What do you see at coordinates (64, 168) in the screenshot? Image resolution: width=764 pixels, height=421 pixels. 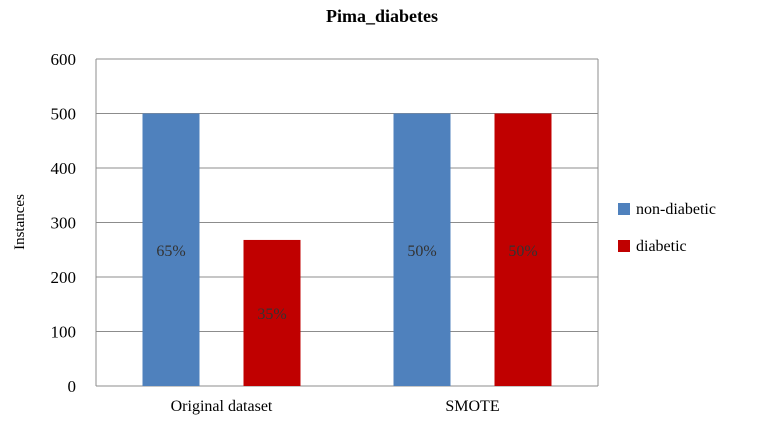 I see `y-tick-label: 400` at bounding box center [64, 168].